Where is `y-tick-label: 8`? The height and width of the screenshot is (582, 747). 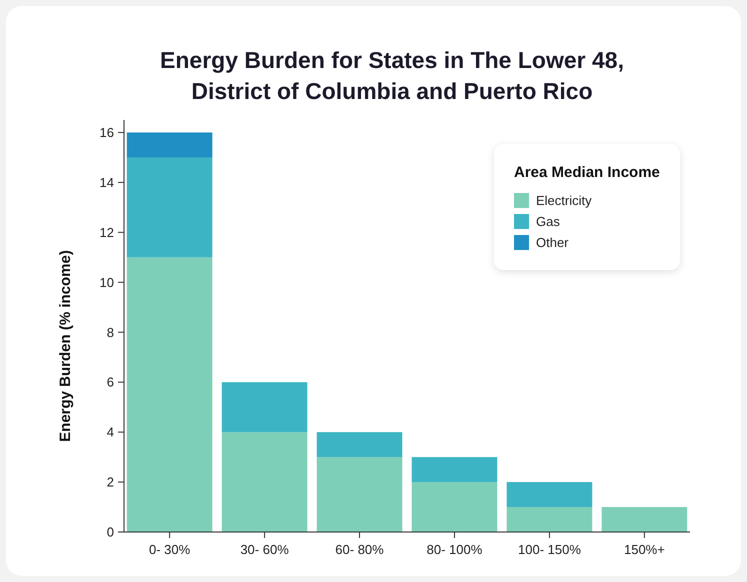 y-tick-label: 8 is located at coordinates (110, 332).